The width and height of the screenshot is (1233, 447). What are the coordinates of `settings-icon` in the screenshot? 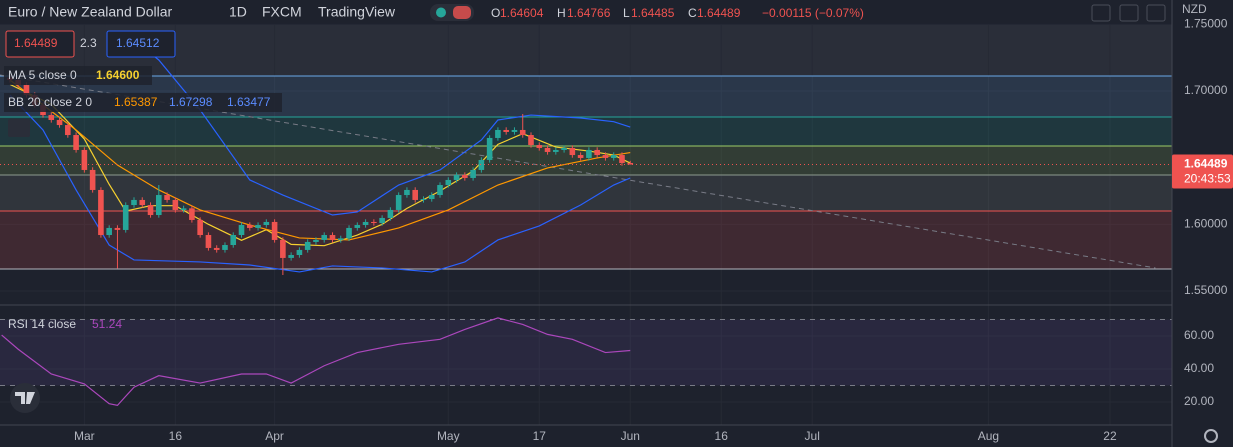 It's located at (1211, 436).